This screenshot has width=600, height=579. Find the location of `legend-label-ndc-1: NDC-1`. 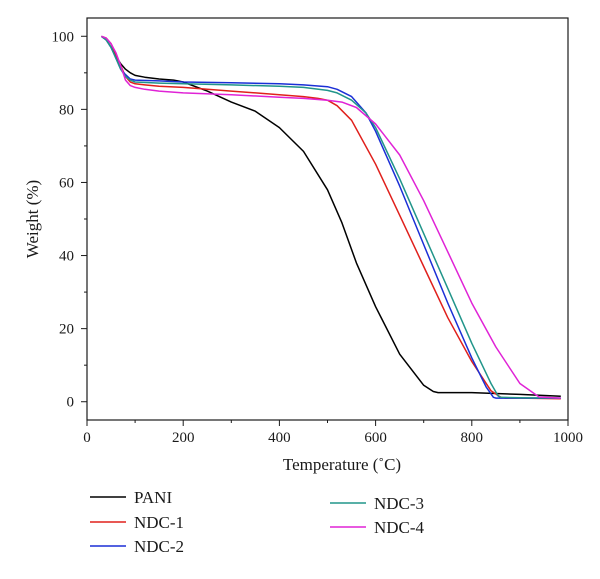

legend-label-ndc-1: NDC-1 is located at coordinates (159, 522).